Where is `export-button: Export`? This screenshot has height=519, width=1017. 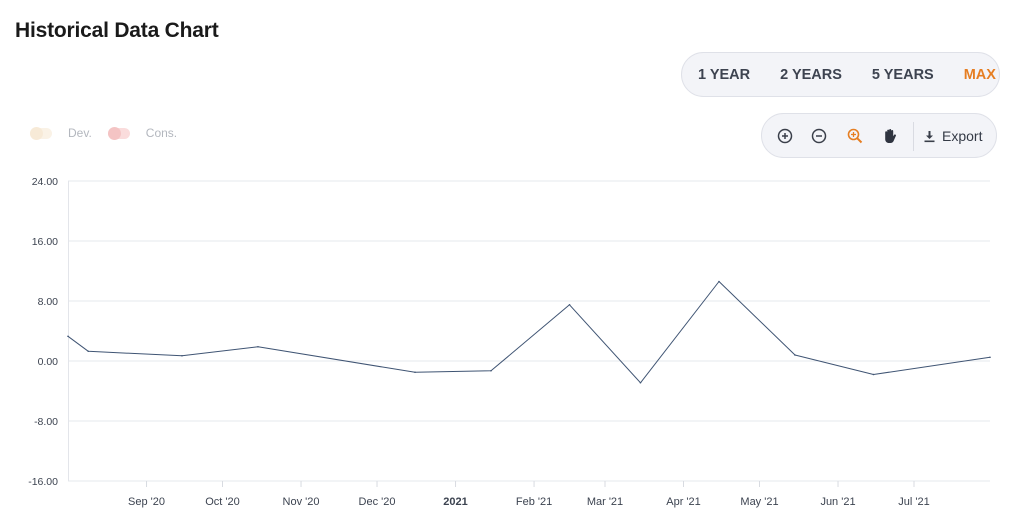 export-button: Export is located at coordinates (952, 136).